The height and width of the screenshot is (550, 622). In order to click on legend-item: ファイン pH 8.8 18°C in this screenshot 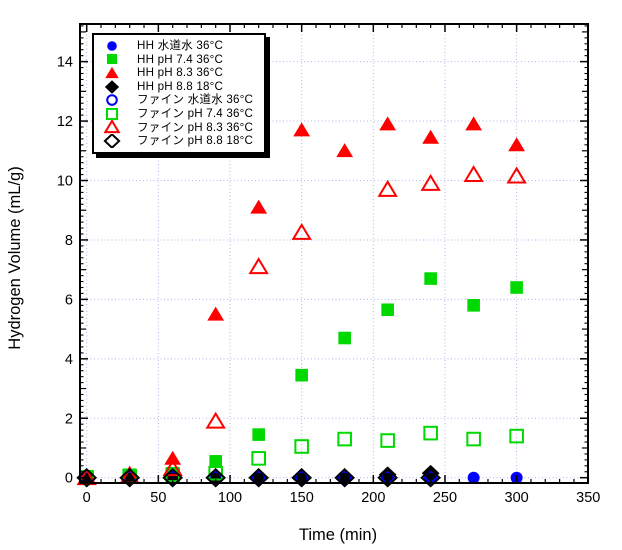, I will do `click(179, 140)`.